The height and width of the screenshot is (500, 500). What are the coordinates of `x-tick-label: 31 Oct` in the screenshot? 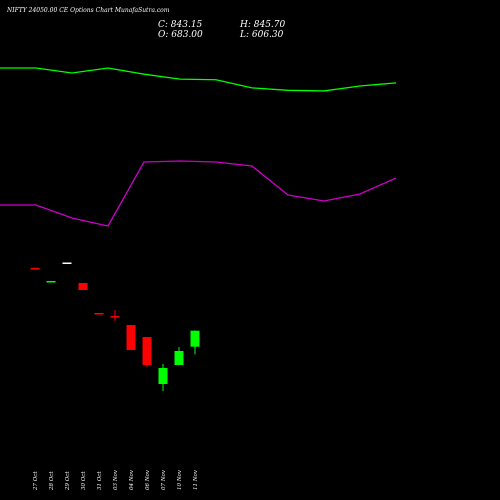 It's located at (100, 480).